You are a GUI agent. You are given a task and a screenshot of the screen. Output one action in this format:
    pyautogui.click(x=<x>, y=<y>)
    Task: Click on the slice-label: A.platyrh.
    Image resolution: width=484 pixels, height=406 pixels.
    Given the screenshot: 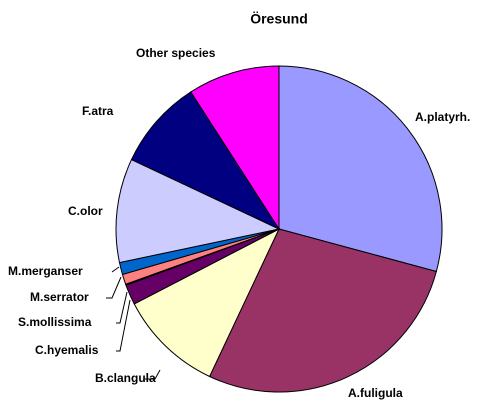 What is the action you would take?
    pyautogui.click(x=442, y=117)
    